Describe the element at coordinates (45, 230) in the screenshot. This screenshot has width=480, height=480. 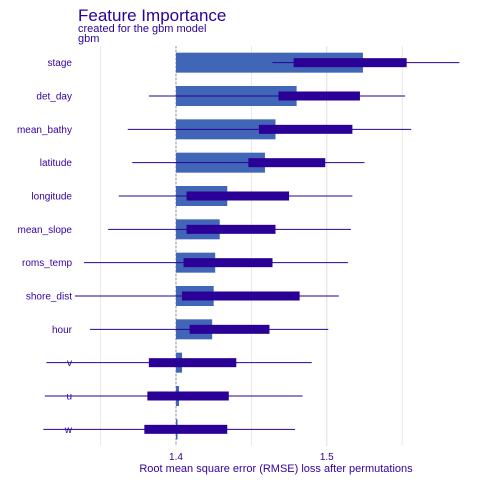
I see `y-tick-label-mean_slope: mean_slope` at that location.